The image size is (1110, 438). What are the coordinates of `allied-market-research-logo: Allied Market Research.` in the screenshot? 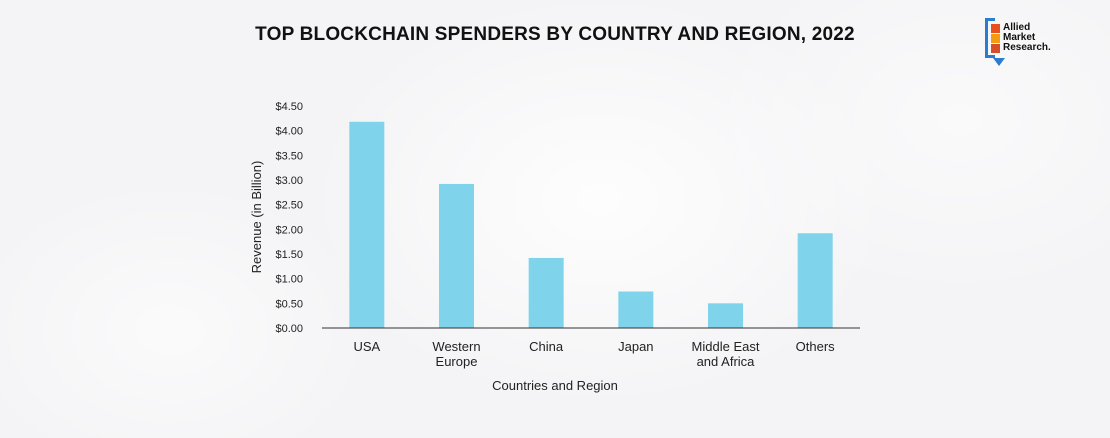 It's located at (1030, 44).